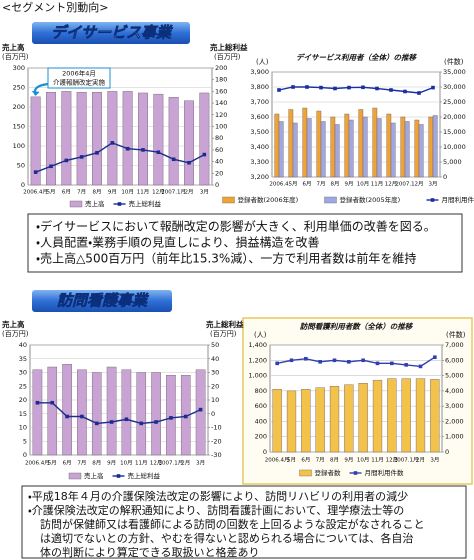  Describe the element at coordinates (226, 538) in the screenshot. I see `bullet: は適切でないとの方針、やむを得ないと認められる場合については、各自治` at that location.